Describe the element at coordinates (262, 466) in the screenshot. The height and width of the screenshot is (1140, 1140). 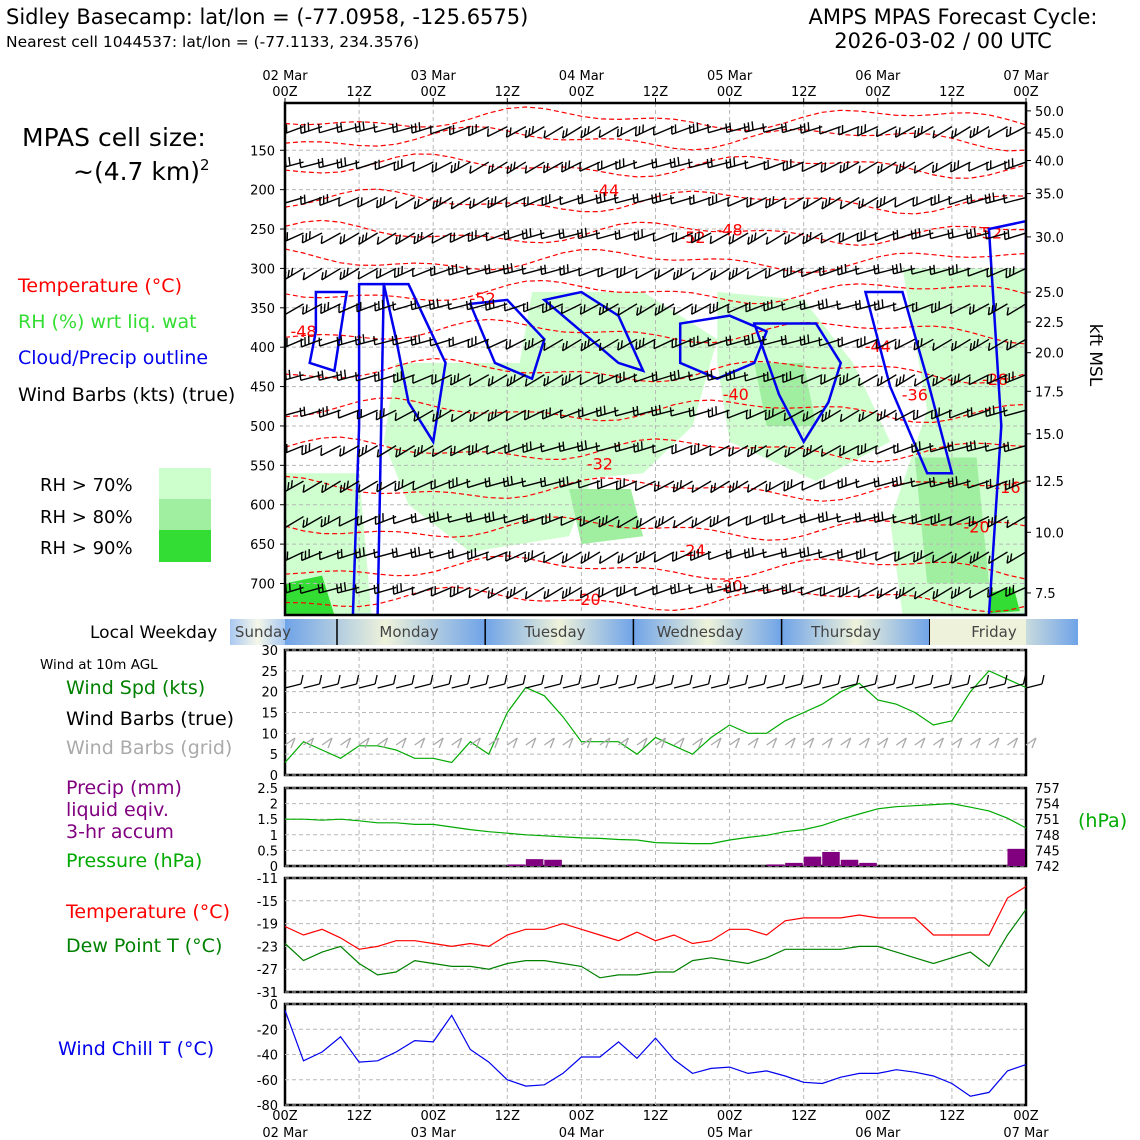
I see `pressure-tick-label: 550` at that location.